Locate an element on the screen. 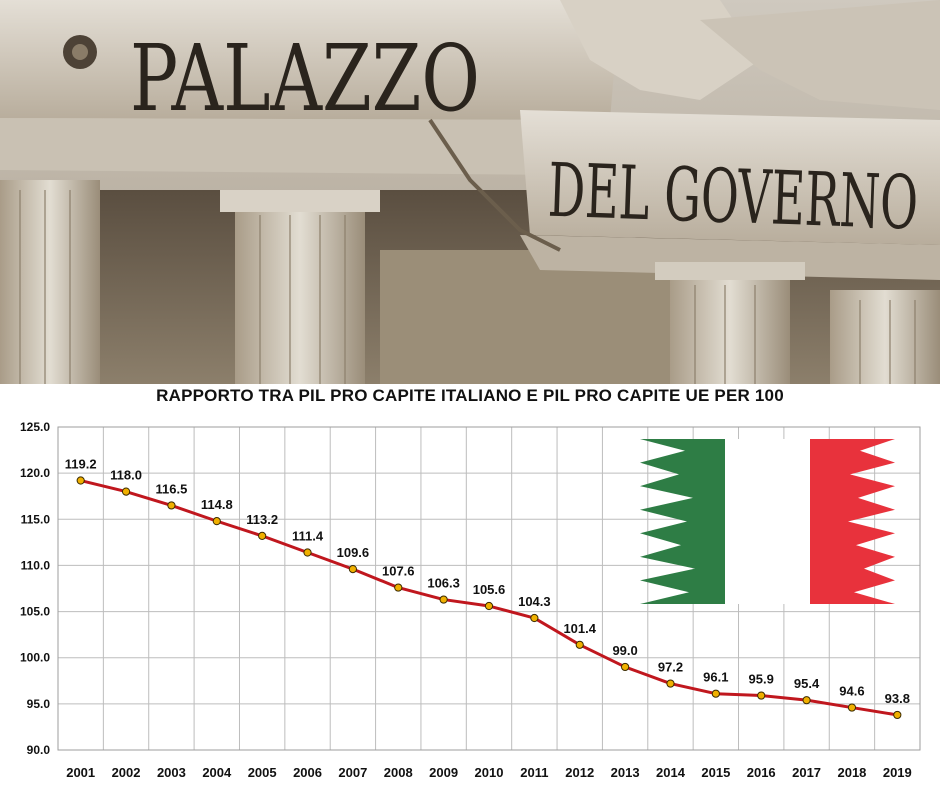  italian-flag-icon is located at coordinates (767, 521).